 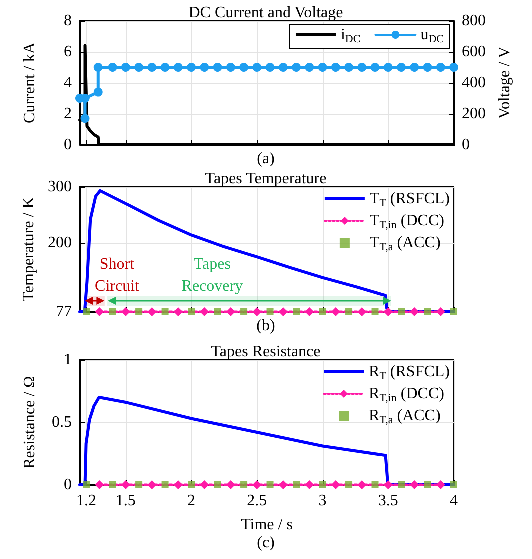 What do you see at coordinates (60, 243) in the screenshot?
I see `y-tick-label: 200` at bounding box center [60, 243].